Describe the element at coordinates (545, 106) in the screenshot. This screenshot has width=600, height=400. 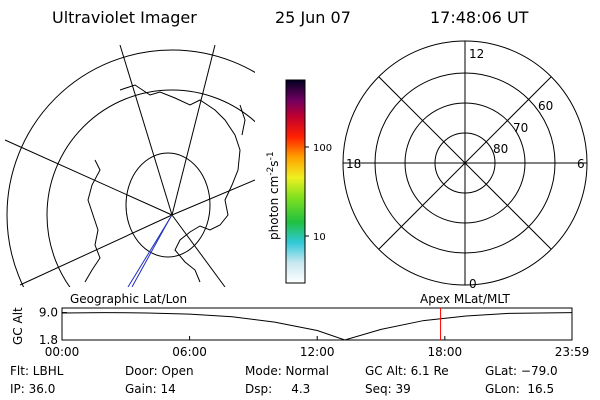
I see `lat-label: 60` at that location.